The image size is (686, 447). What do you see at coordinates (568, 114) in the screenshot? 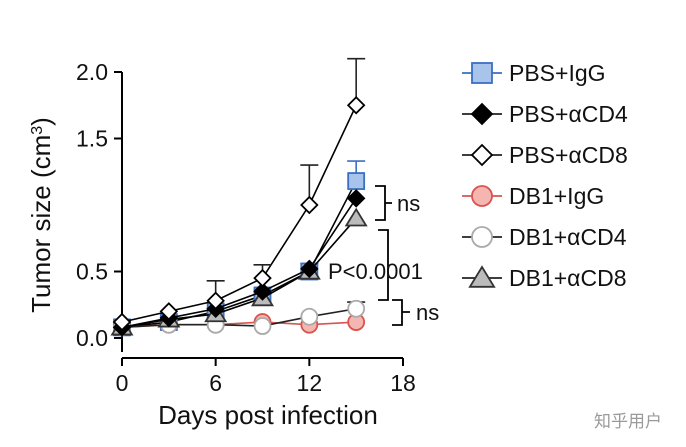
I see `legend-label: PBS+αCD4` at bounding box center [568, 114].